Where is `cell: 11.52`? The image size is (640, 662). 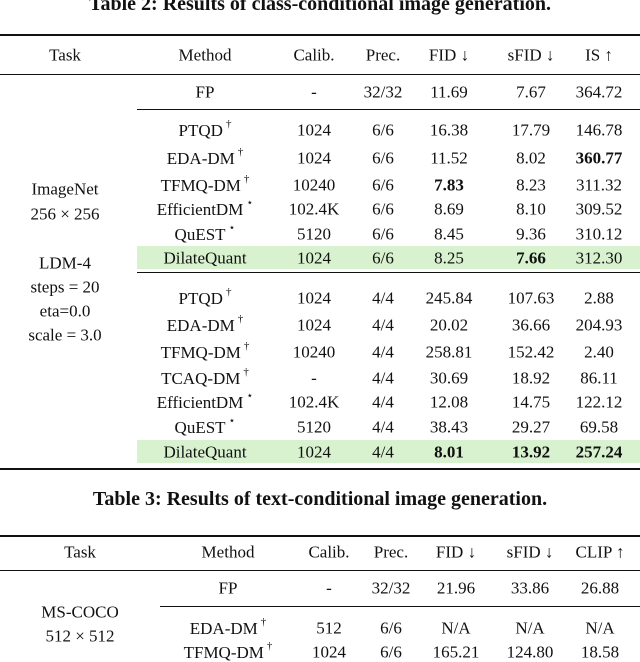 cell: 11.52 is located at coordinates (449, 158).